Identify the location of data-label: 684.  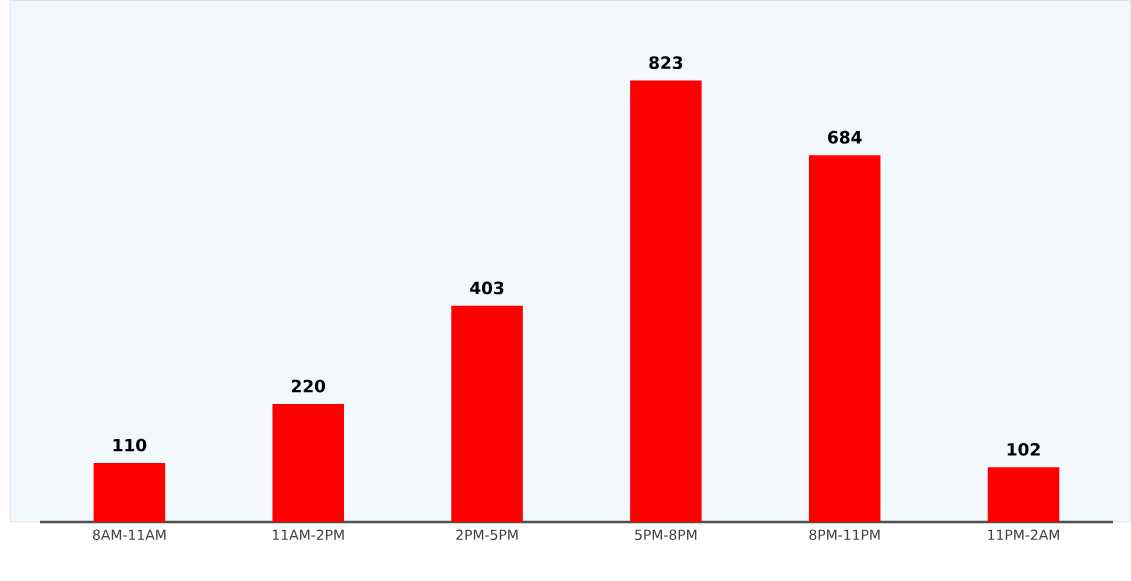
(845, 137).